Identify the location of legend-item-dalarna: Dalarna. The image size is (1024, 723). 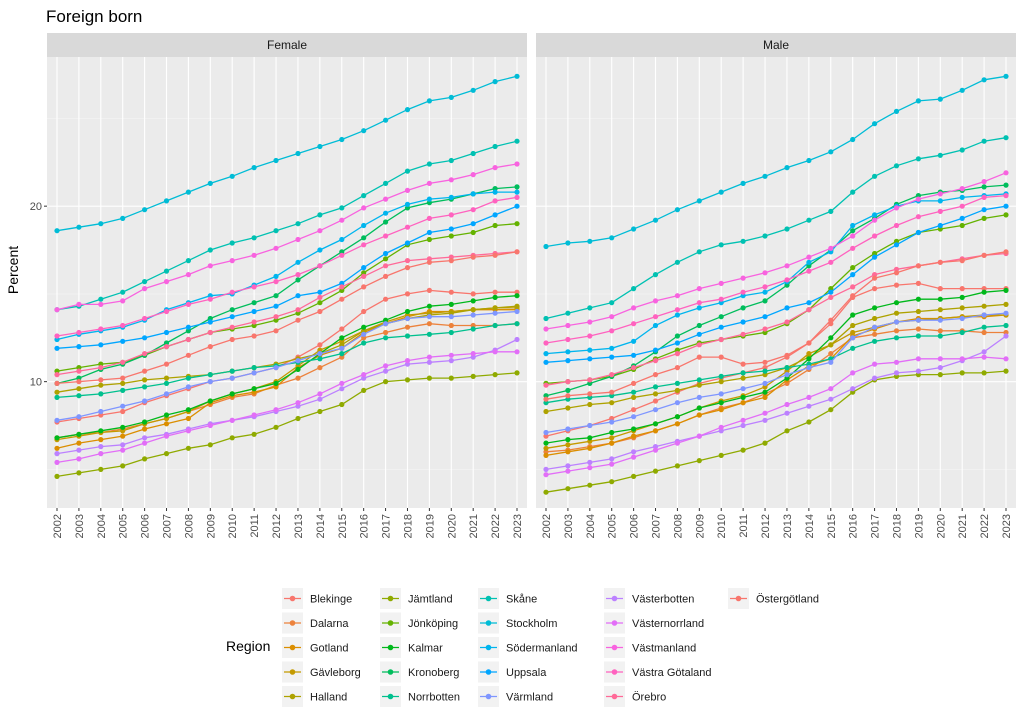
(315, 623).